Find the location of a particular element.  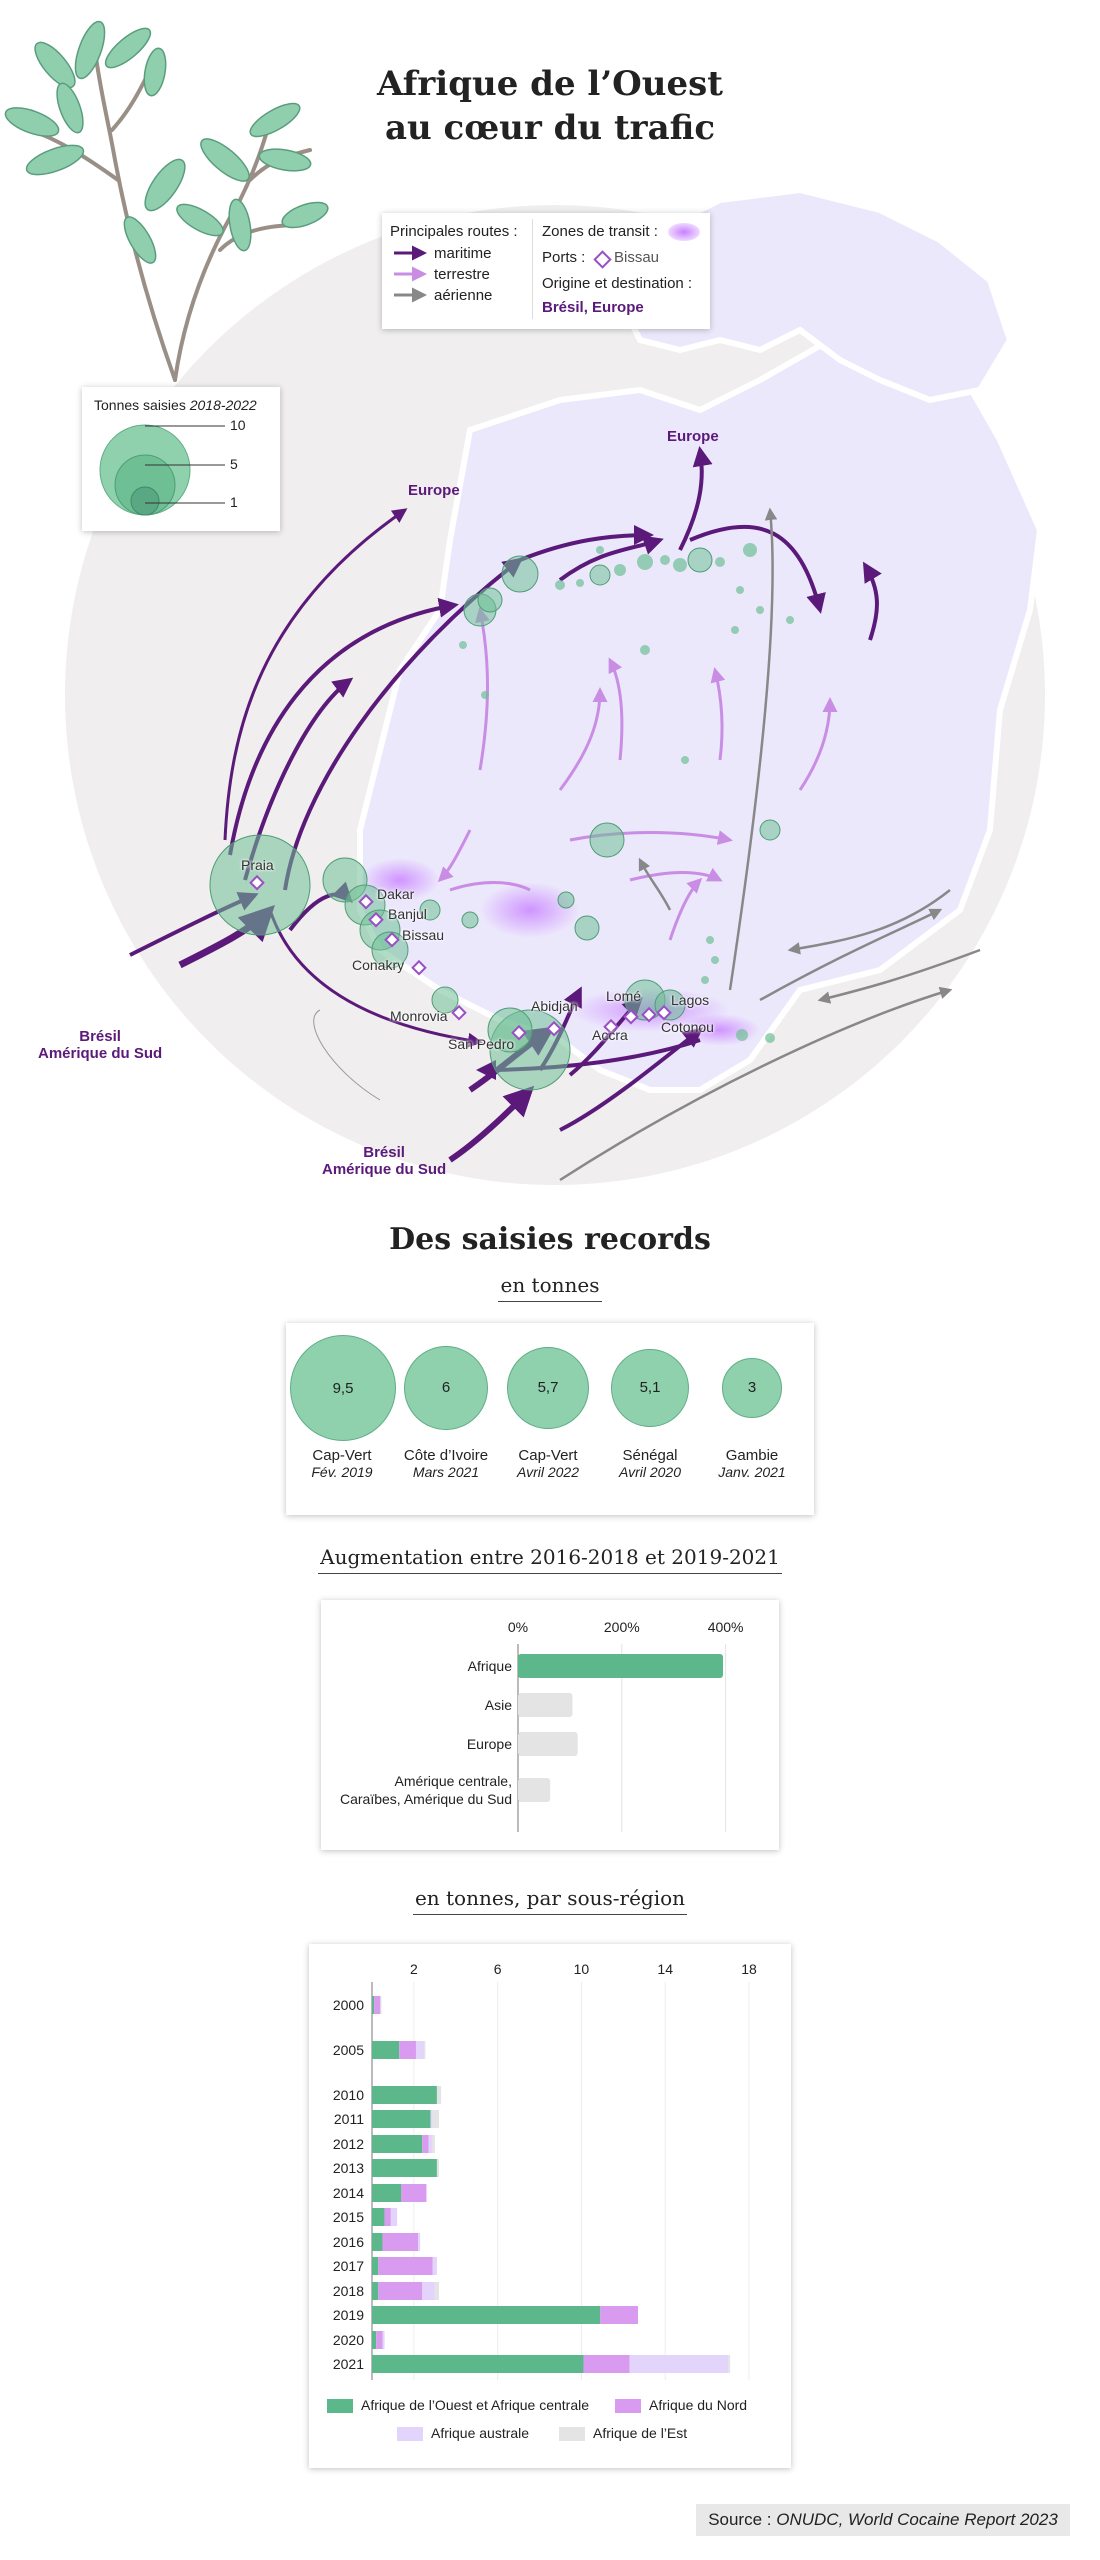

record-item: 5,1 Sénégal Avril 2020 is located at coordinates (650, 1407).